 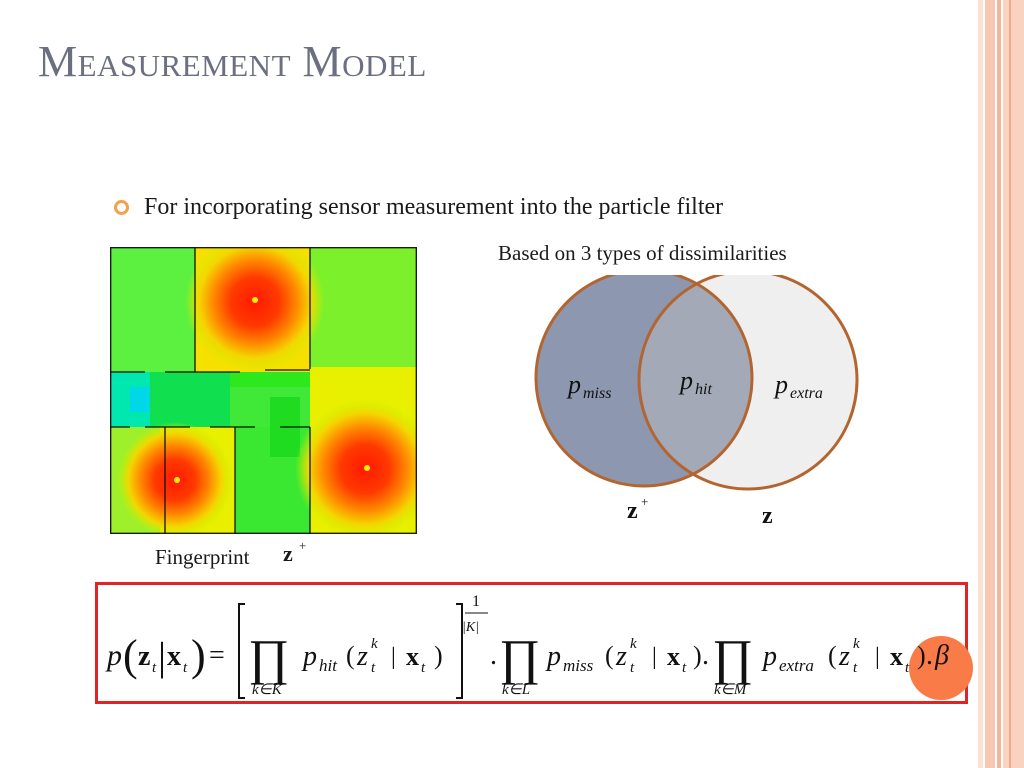 I want to click on eq-z-sub-t: t, so click(x=154, y=668).